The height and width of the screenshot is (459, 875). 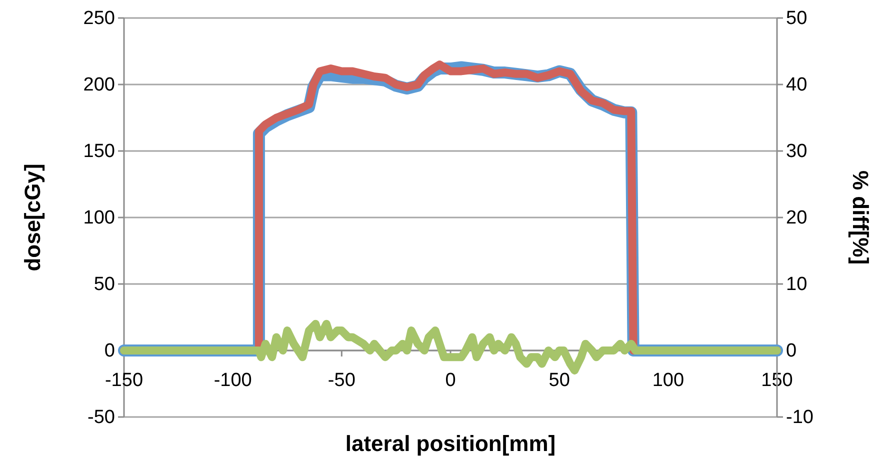 I want to click on x-tick-label: 150, so click(x=777, y=381).